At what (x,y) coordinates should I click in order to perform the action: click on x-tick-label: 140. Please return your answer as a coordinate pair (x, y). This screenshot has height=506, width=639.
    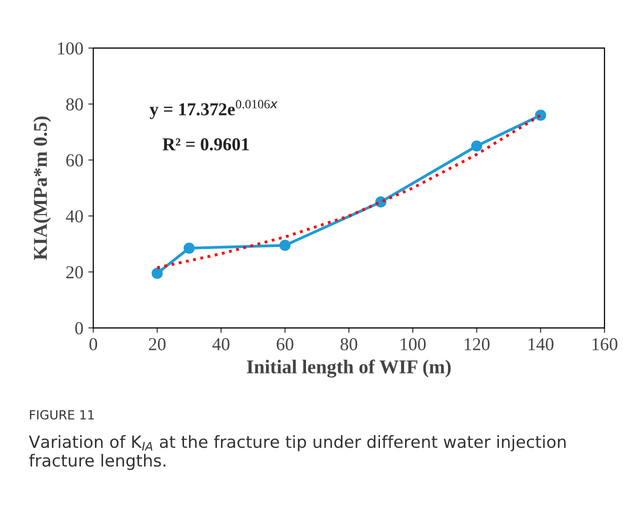
    Looking at the image, I should click on (541, 344).